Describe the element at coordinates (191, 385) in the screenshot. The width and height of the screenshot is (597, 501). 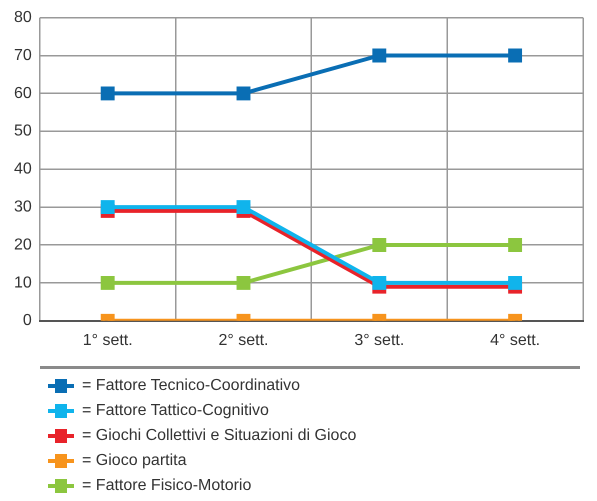
I see `legend-label: = Fattore Tecnico-Coordinativo` at that location.